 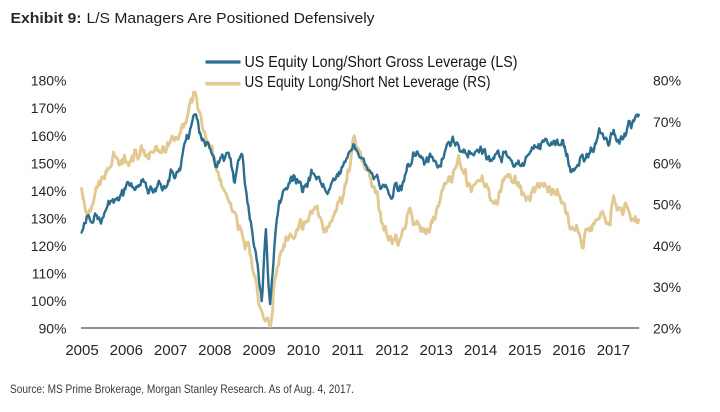 What do you see at coordinates (480, 350) in the screenshot?
I see `svg-text: 2014` at bounding box center [480, 350].